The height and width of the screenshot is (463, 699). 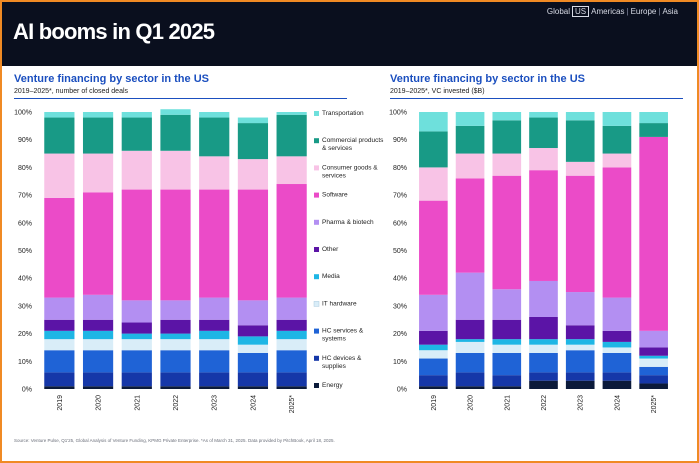 What do you see at coordinates (25, 362) in the screenshot?
I see `left-ytick-label: 10%` at bounding box center [25, 362].